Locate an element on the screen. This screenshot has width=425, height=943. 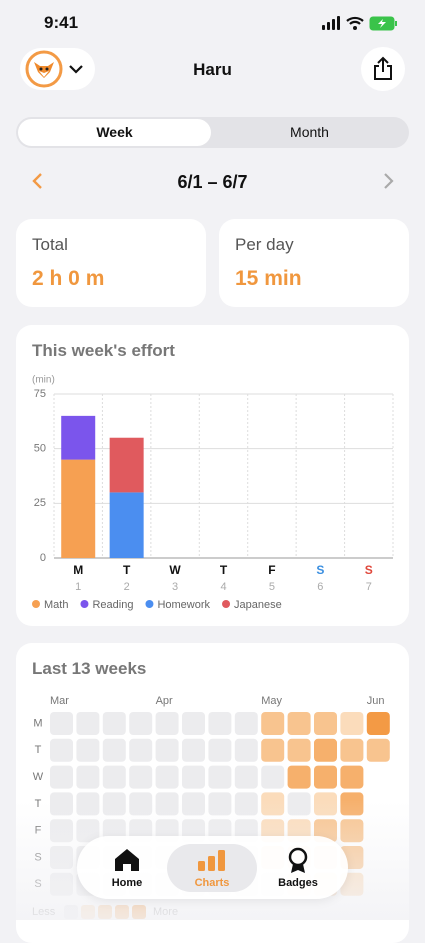
prev-button is located at coordinates (38, 181).